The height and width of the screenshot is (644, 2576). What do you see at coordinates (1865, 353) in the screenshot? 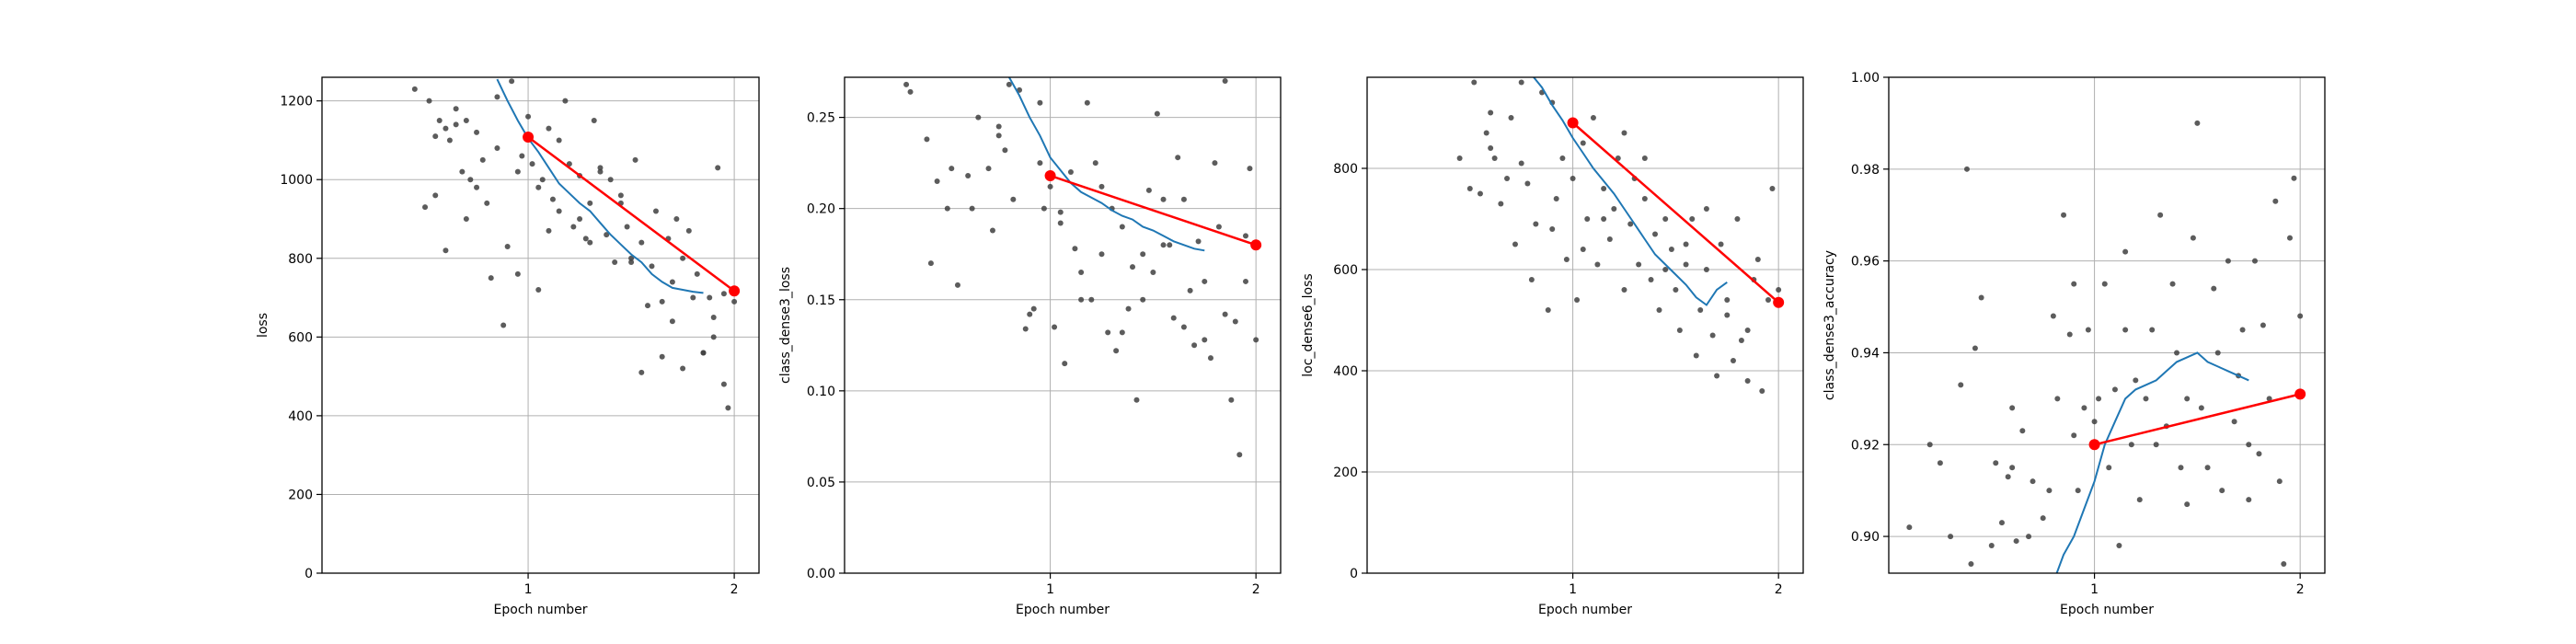
I see `y-tick-label: 0.94` at bounding box center [1865, 353].